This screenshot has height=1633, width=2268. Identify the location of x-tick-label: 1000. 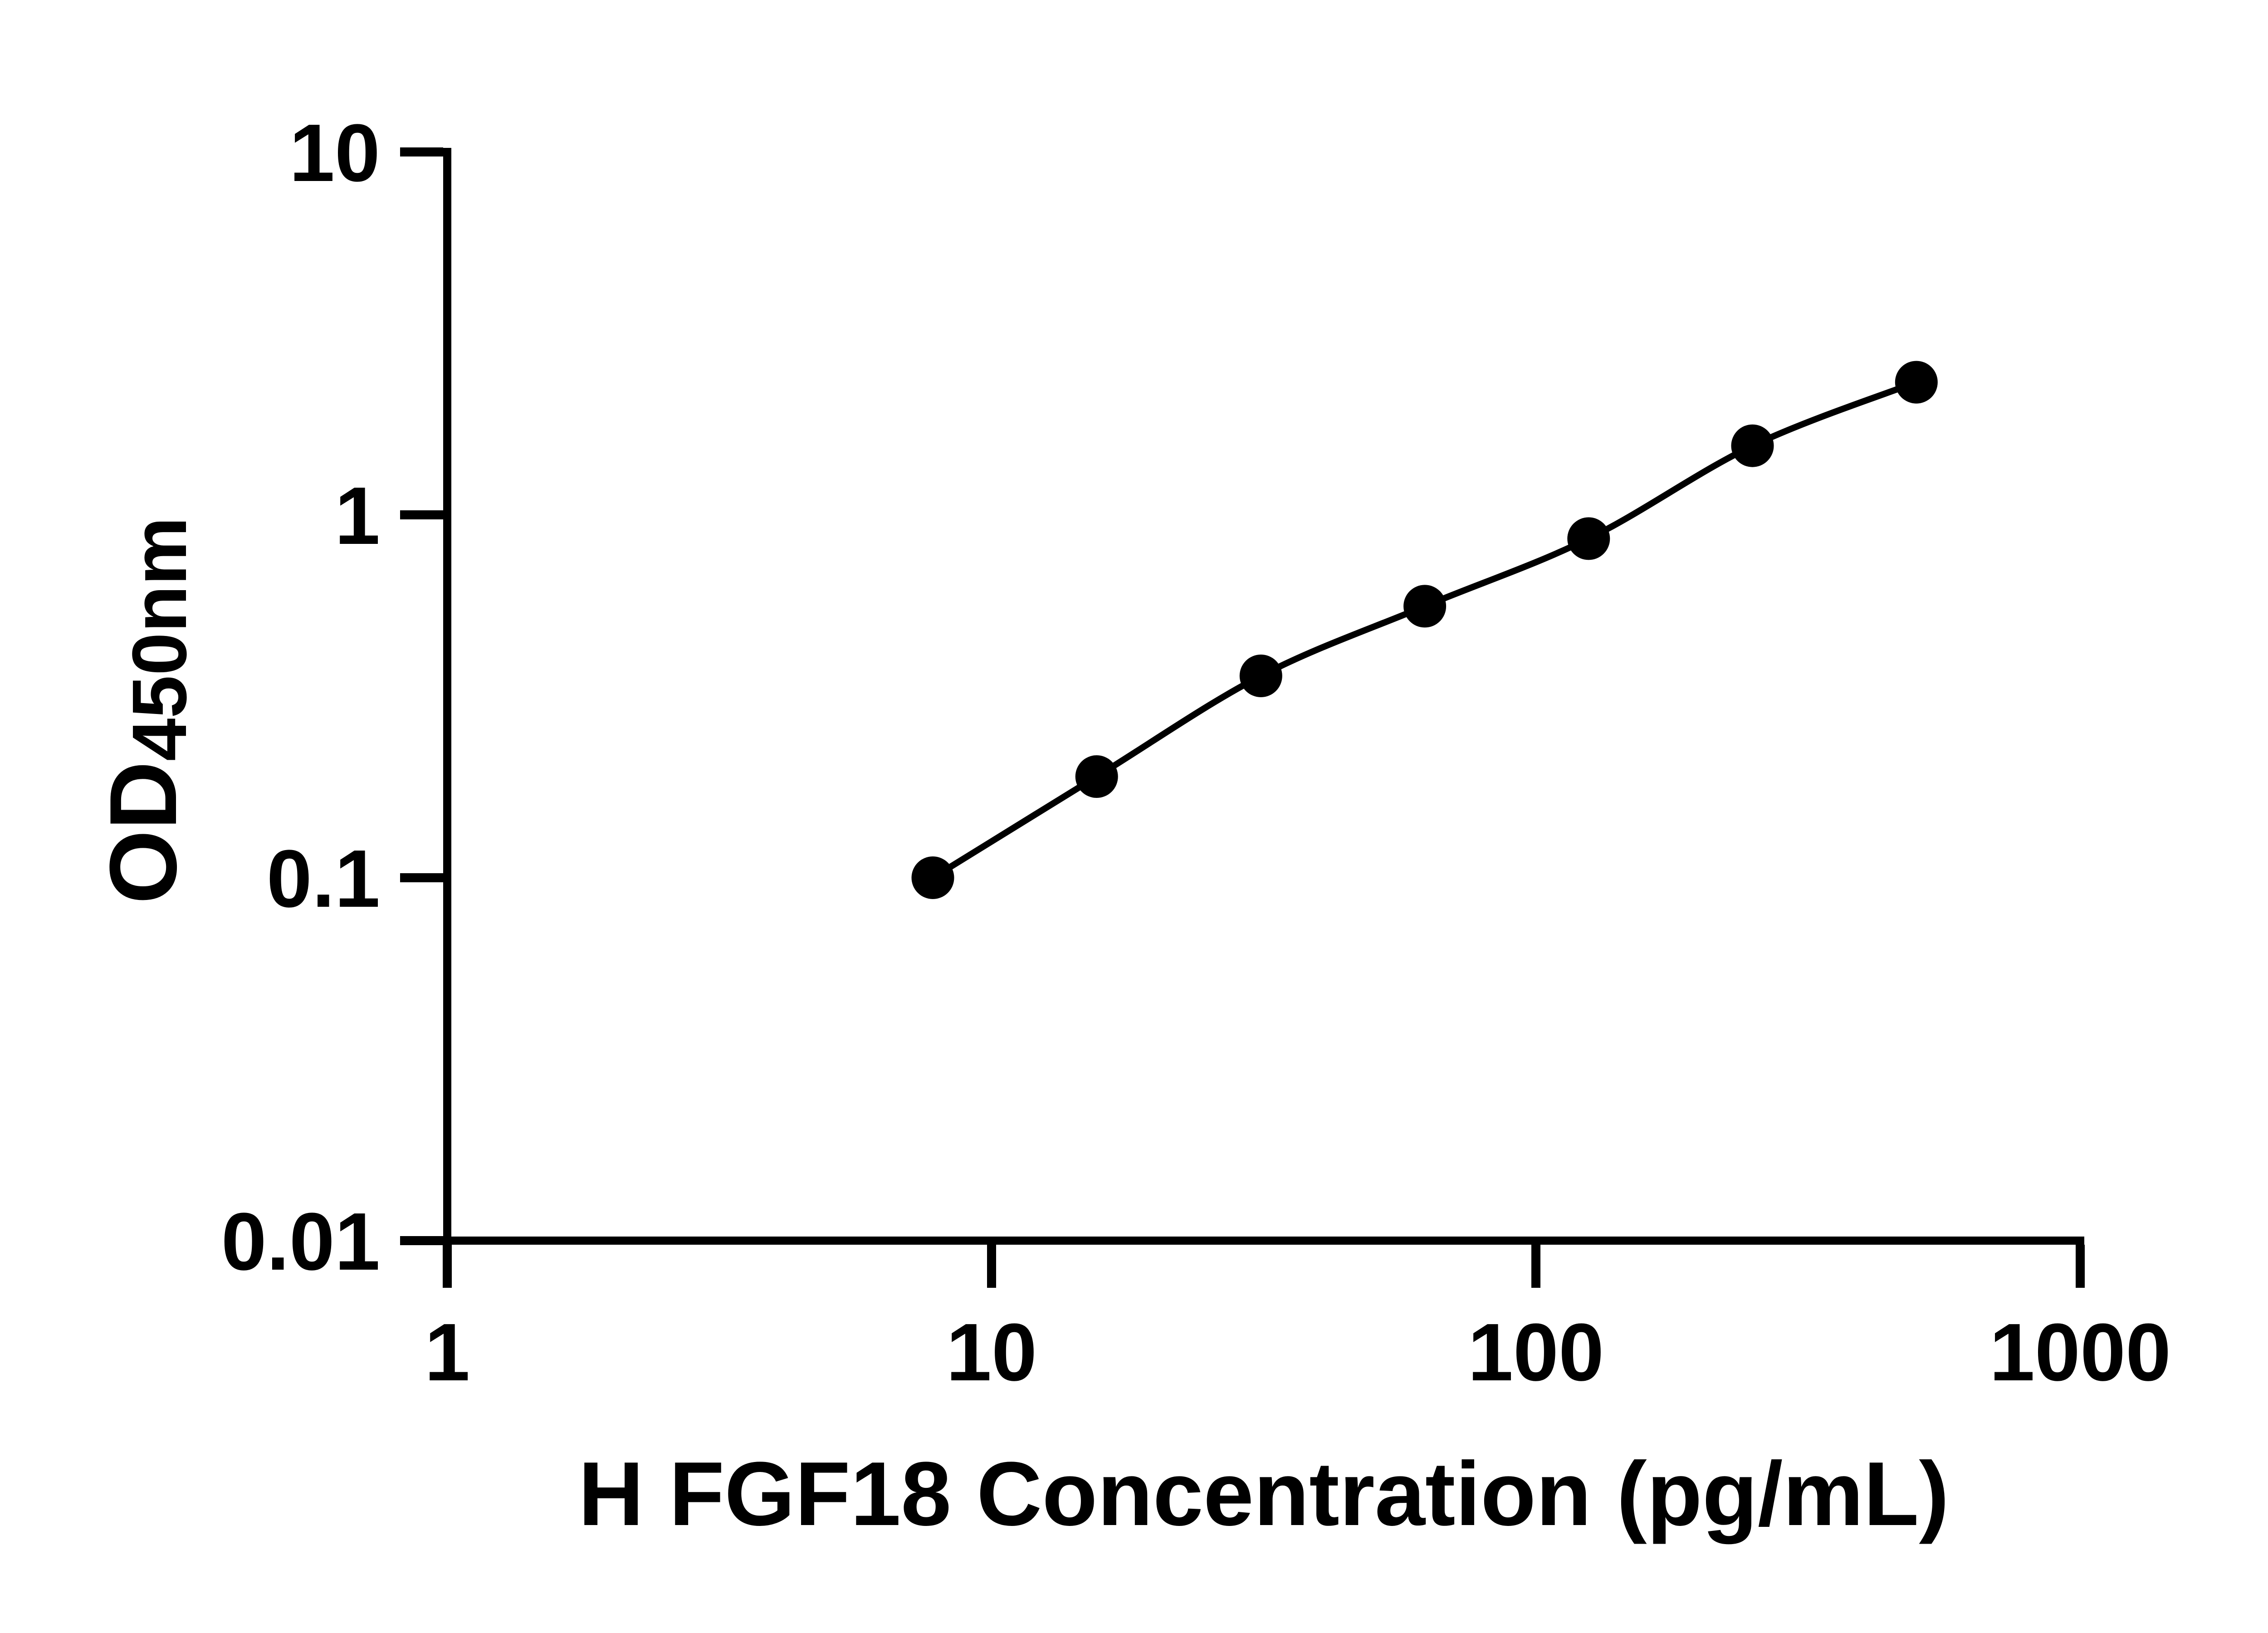
(2080, 1352).